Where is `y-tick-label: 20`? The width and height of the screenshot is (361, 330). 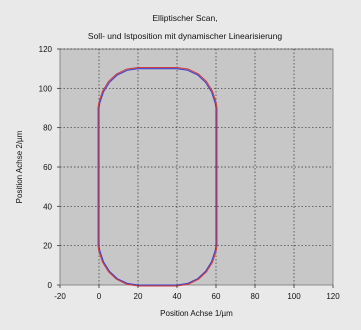 y-tick-label: 20 is located at coordinates (47, 246).